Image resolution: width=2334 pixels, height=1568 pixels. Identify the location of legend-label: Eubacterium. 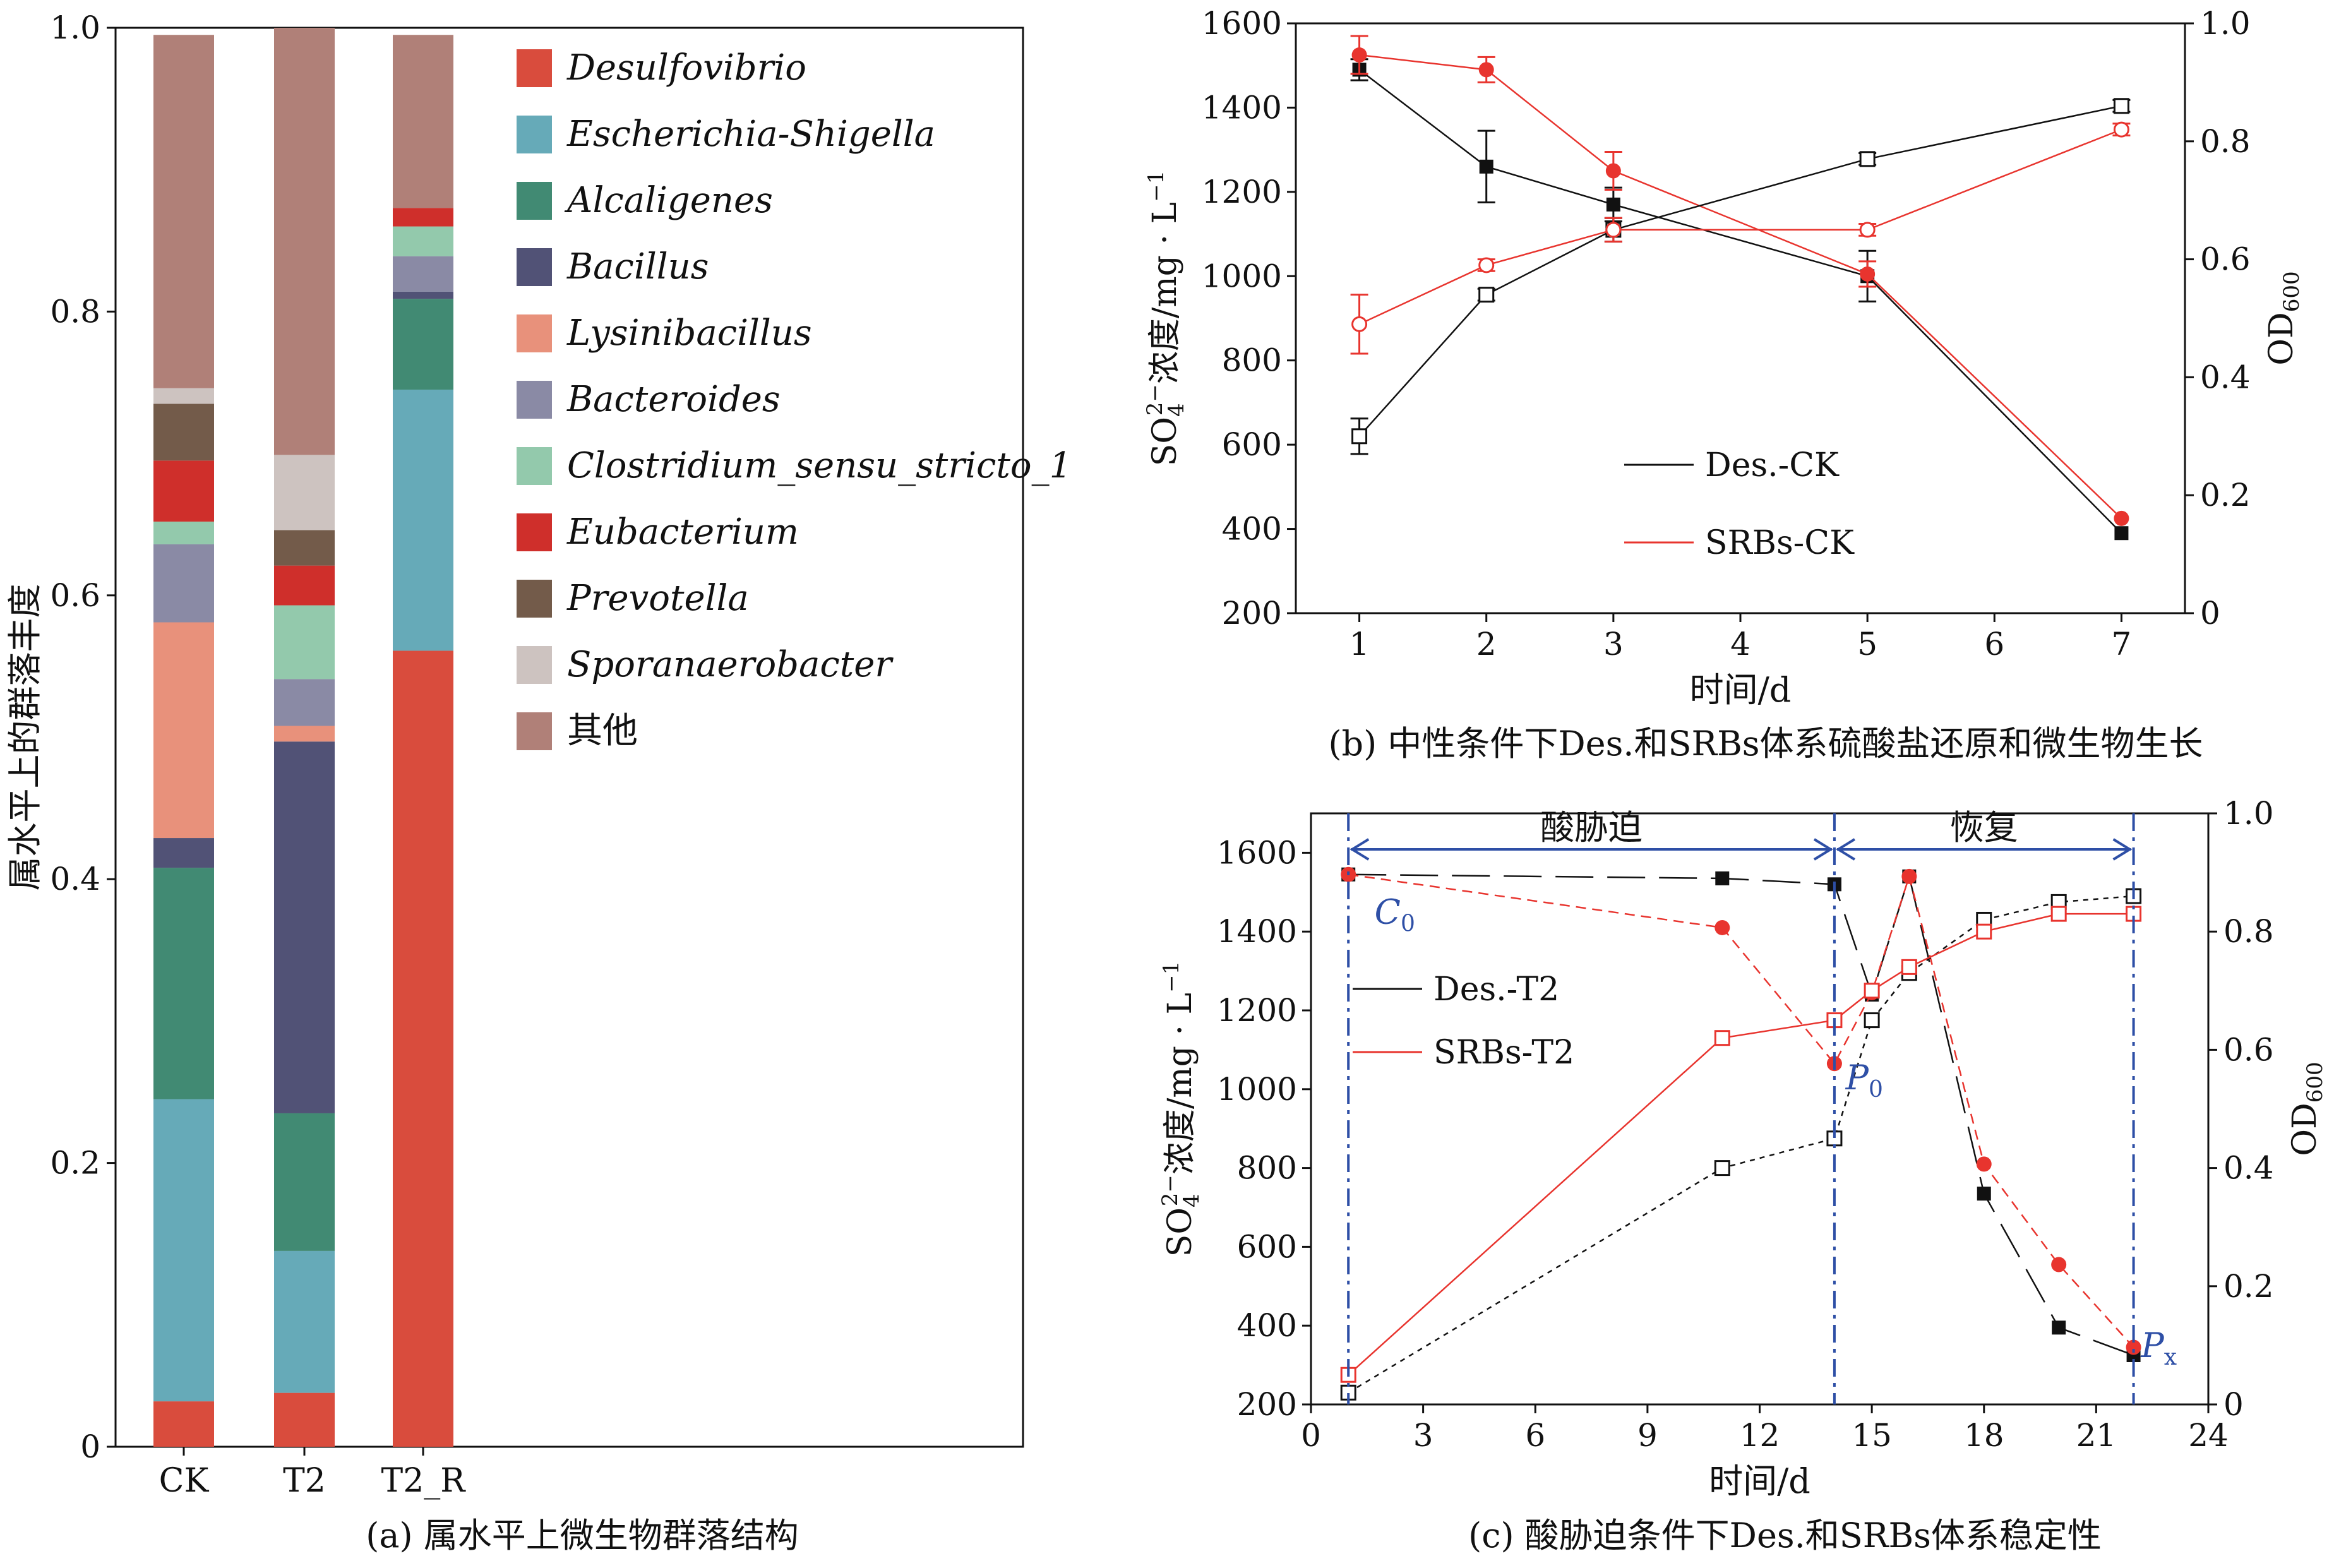
(682, 533).